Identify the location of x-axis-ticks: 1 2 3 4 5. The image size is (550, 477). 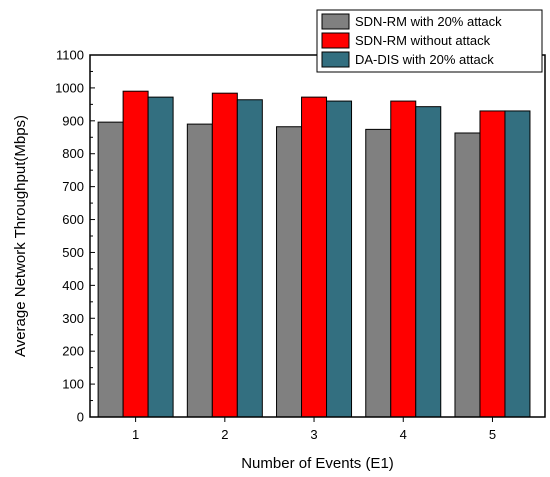
(314, 429).